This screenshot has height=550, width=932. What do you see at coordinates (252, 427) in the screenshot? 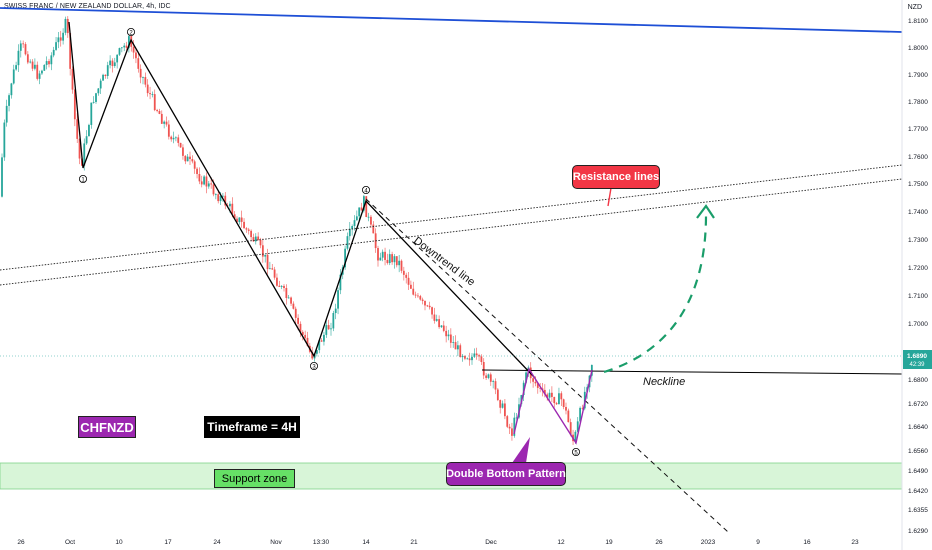
I see `timeframe-badge: Timeframe = 4H` at bounding box center [252, 427].